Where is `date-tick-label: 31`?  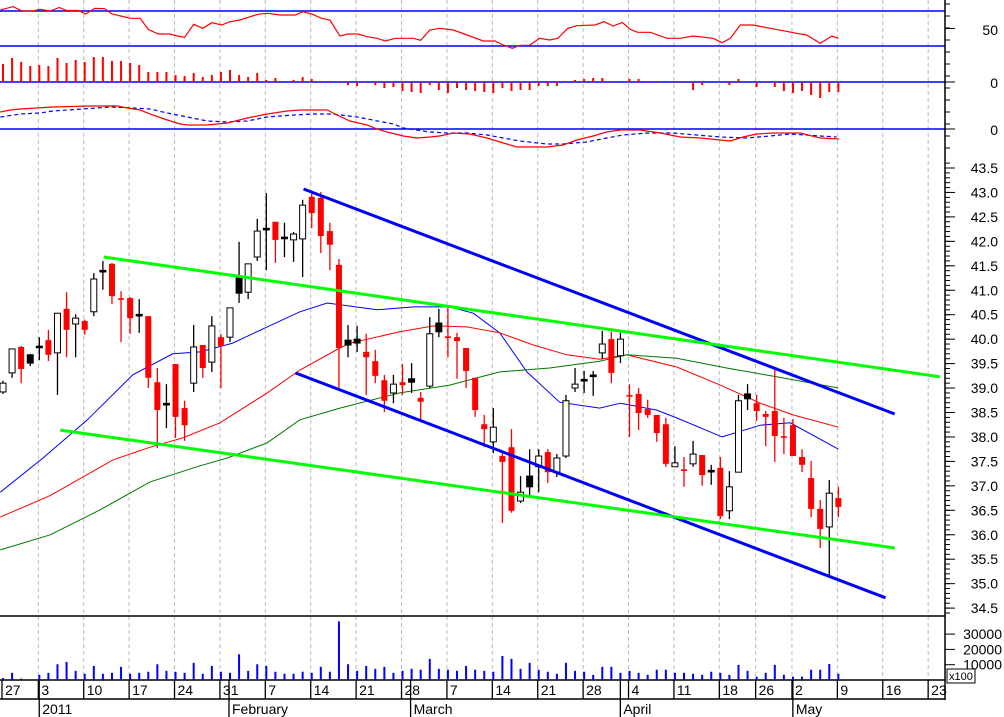
date-tick-label: 31 is located at coordinates (231, 690).